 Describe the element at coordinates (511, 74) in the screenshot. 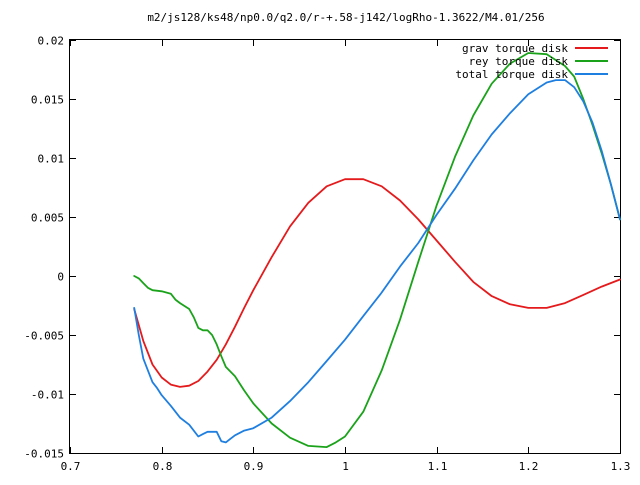

I see `legend-label: total torque disk` at that location.